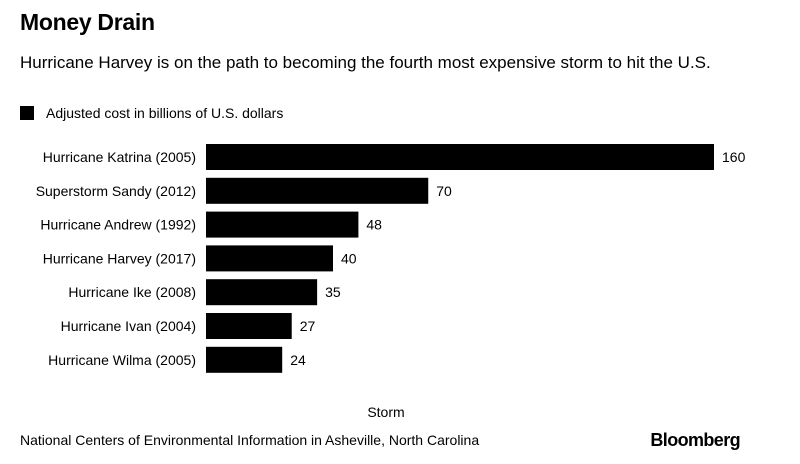 This screenshot has height=464, width=800. What do you see at coordinates (298, 360) in the screenshot?
I see `value-label: 24` at bounding box center [298, 360].